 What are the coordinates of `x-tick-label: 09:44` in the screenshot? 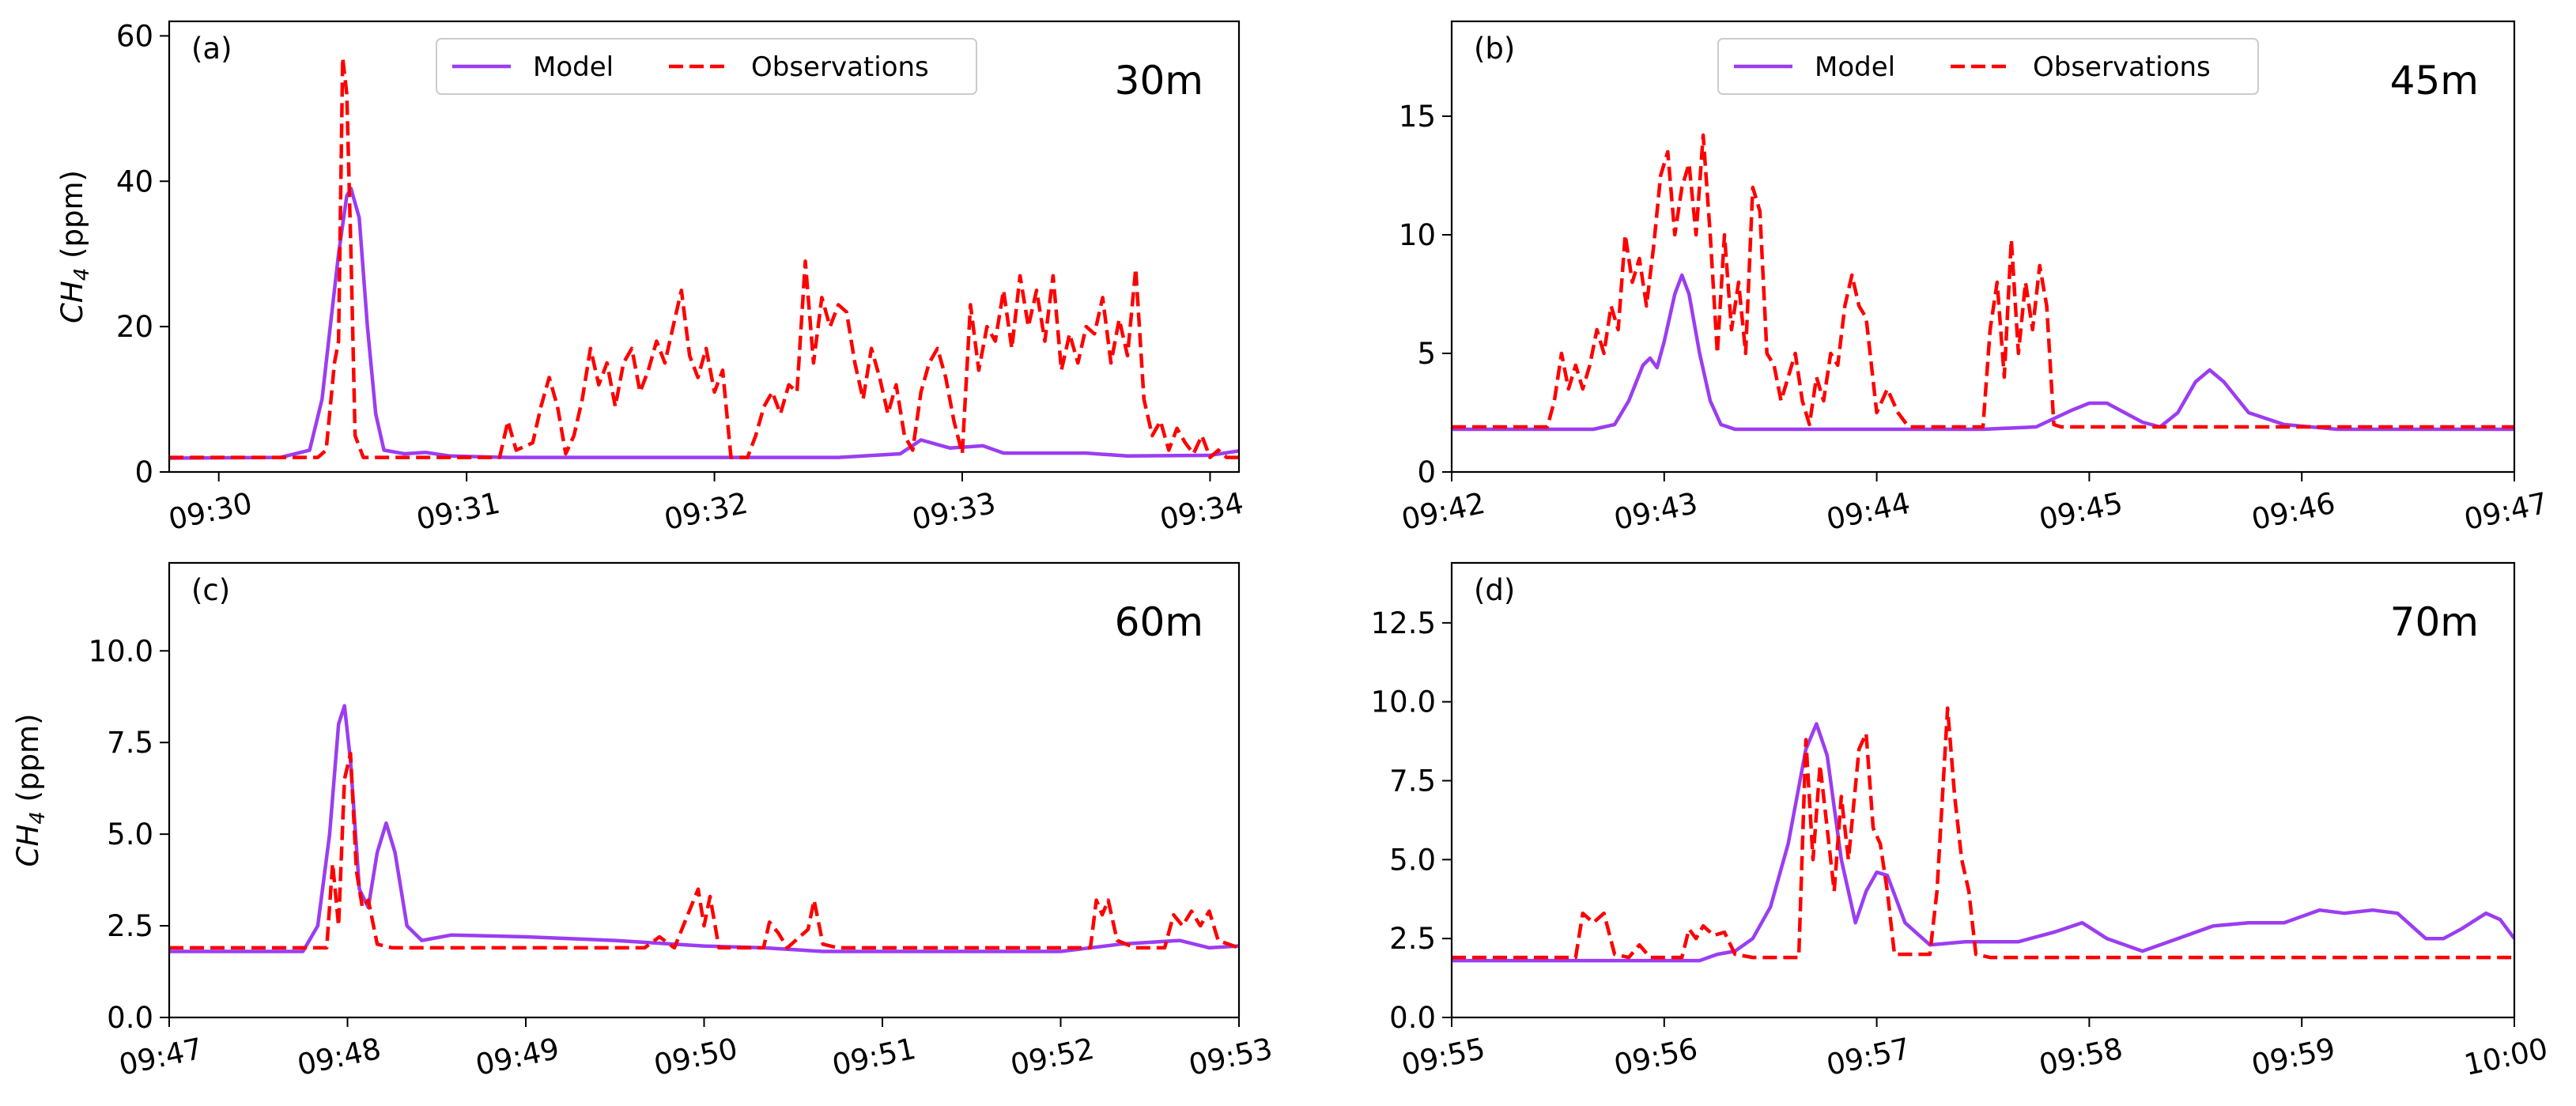 It's located at (1868, 511).